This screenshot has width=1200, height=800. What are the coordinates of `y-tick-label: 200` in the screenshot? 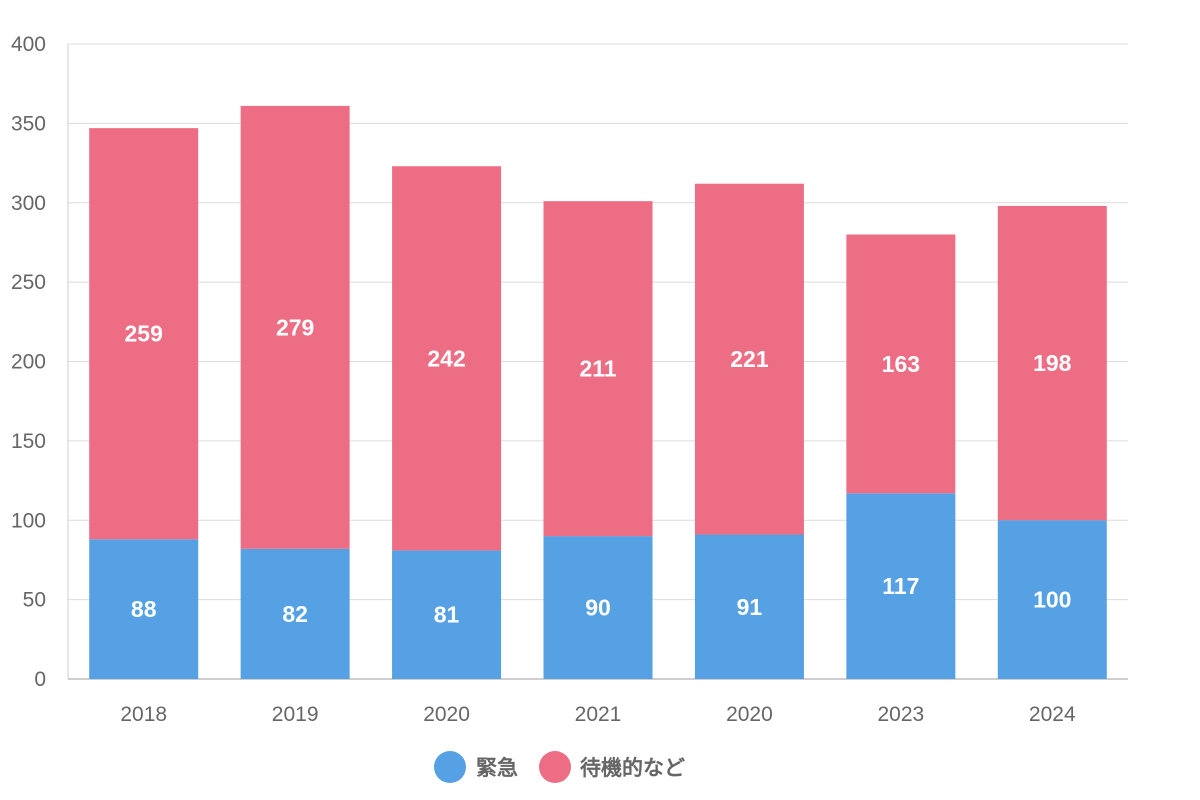 It's located at (28, 362).